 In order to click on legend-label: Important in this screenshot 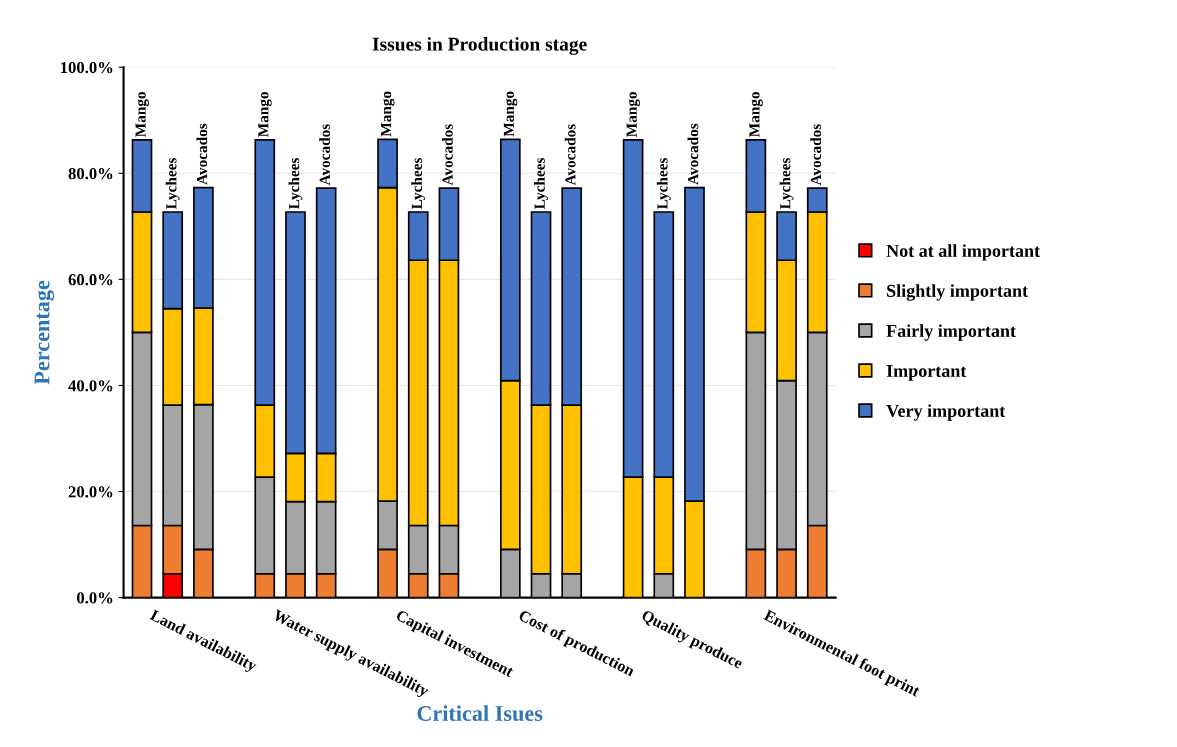, I will do `click(926, 373)`.